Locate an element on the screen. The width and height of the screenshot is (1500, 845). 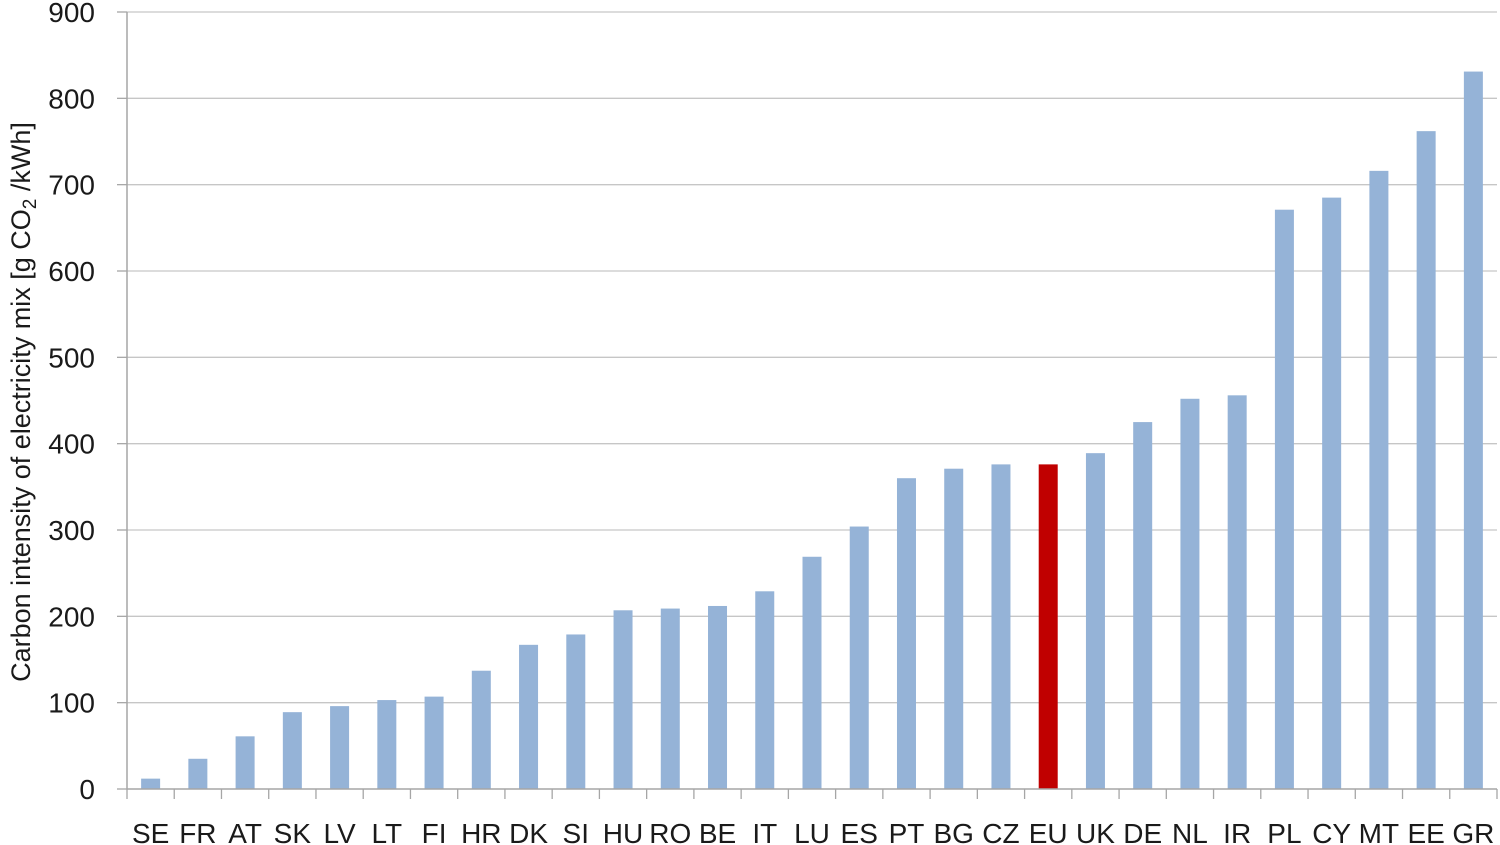
bar-nl is located at coordinates (1190, 593).